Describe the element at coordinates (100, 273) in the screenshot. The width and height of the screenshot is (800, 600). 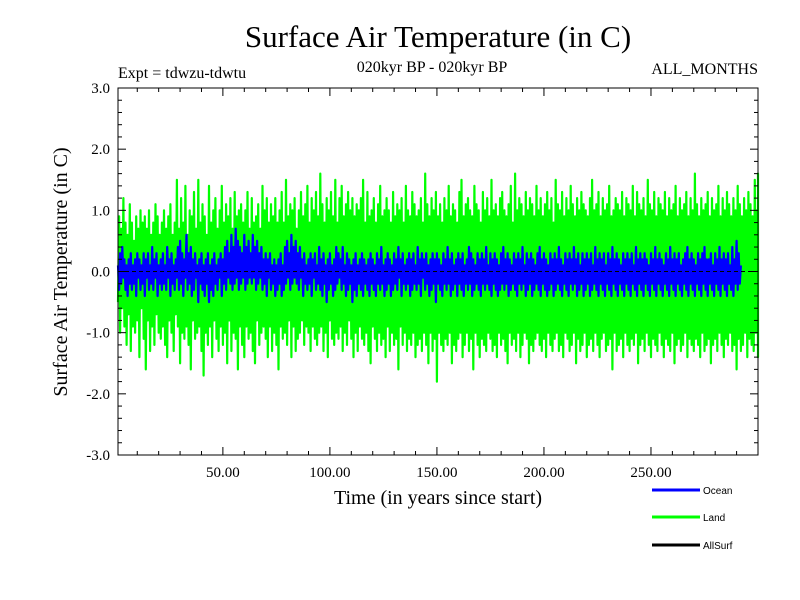
I see `y-tick-label: 0.0` at that location.